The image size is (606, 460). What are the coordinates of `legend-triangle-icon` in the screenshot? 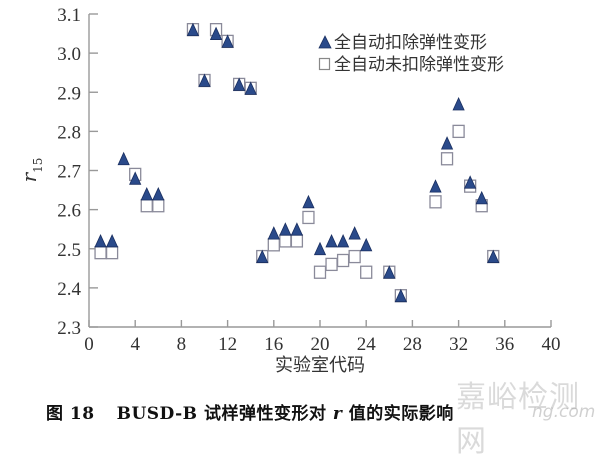 It's located at (325, 42).